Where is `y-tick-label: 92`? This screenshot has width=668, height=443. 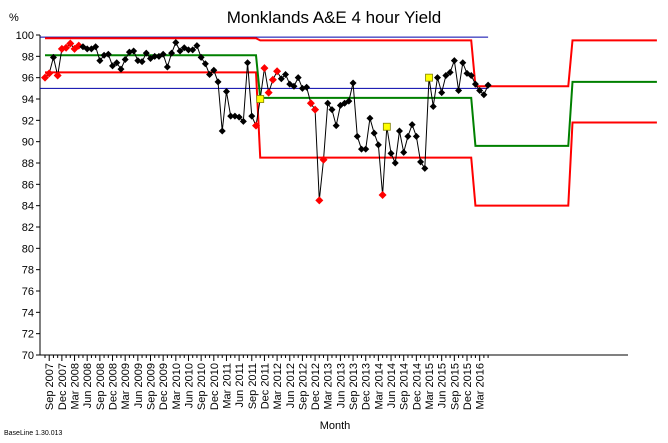
y-tick-label: 92 is located at coordinates (28, 121).